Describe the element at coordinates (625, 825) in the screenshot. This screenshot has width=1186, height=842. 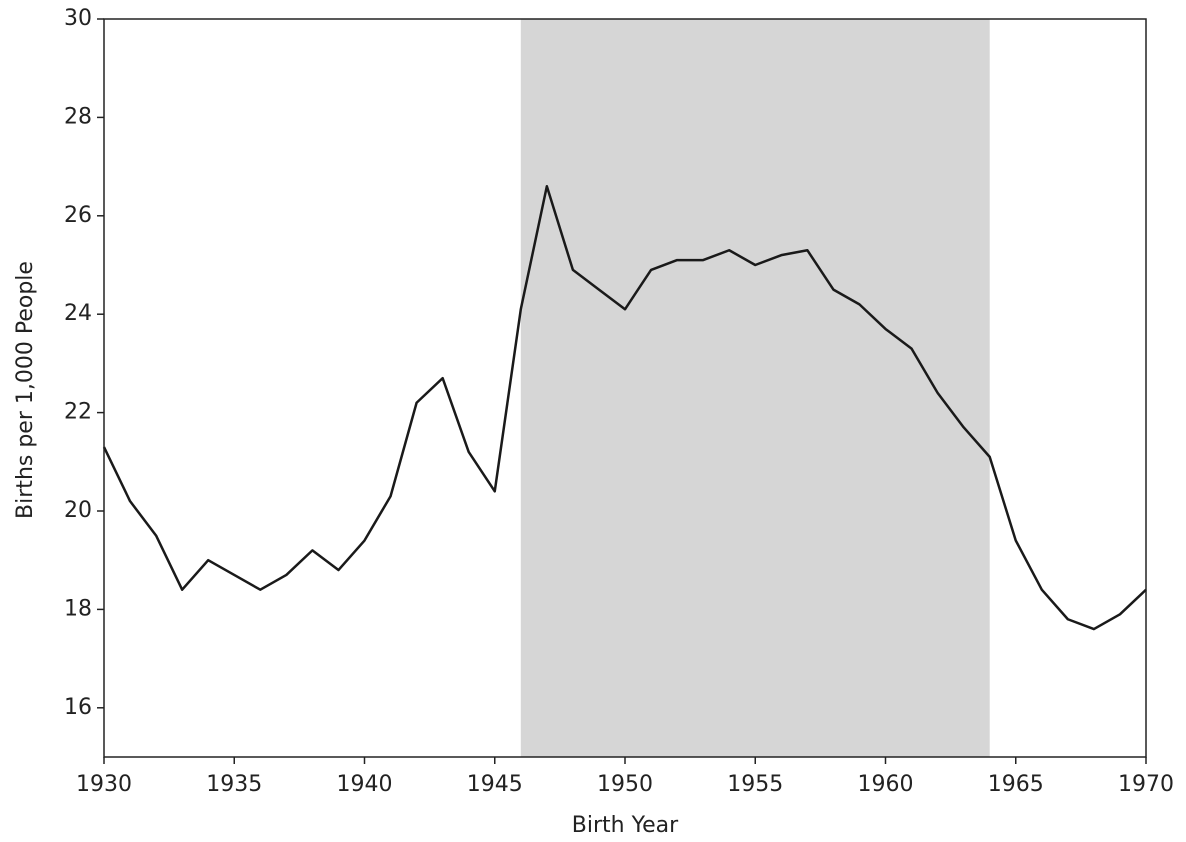
I see `x-axis-label: Birth Year` at that location.